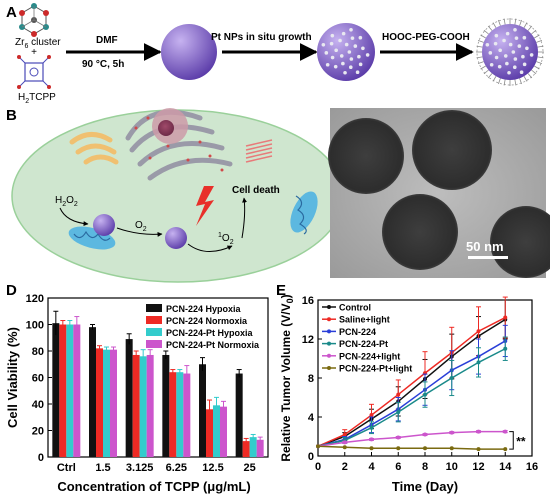  Describe the element at coordinates (345, 467) in the screenshot. I see `x-tick-label: 2` at that location.